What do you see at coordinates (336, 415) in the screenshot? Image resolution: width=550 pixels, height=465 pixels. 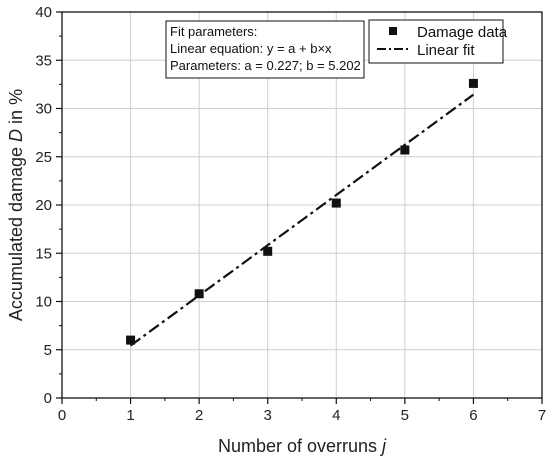 I see `x-tick-label: 4` at bounding box center [336, 415].